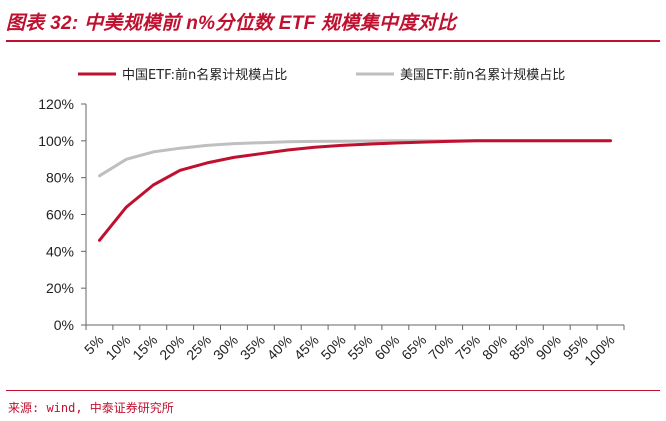  Describe the element at coordinates (548, 347) in the screenshot. I see `x-tick-label: 90%` at that location.